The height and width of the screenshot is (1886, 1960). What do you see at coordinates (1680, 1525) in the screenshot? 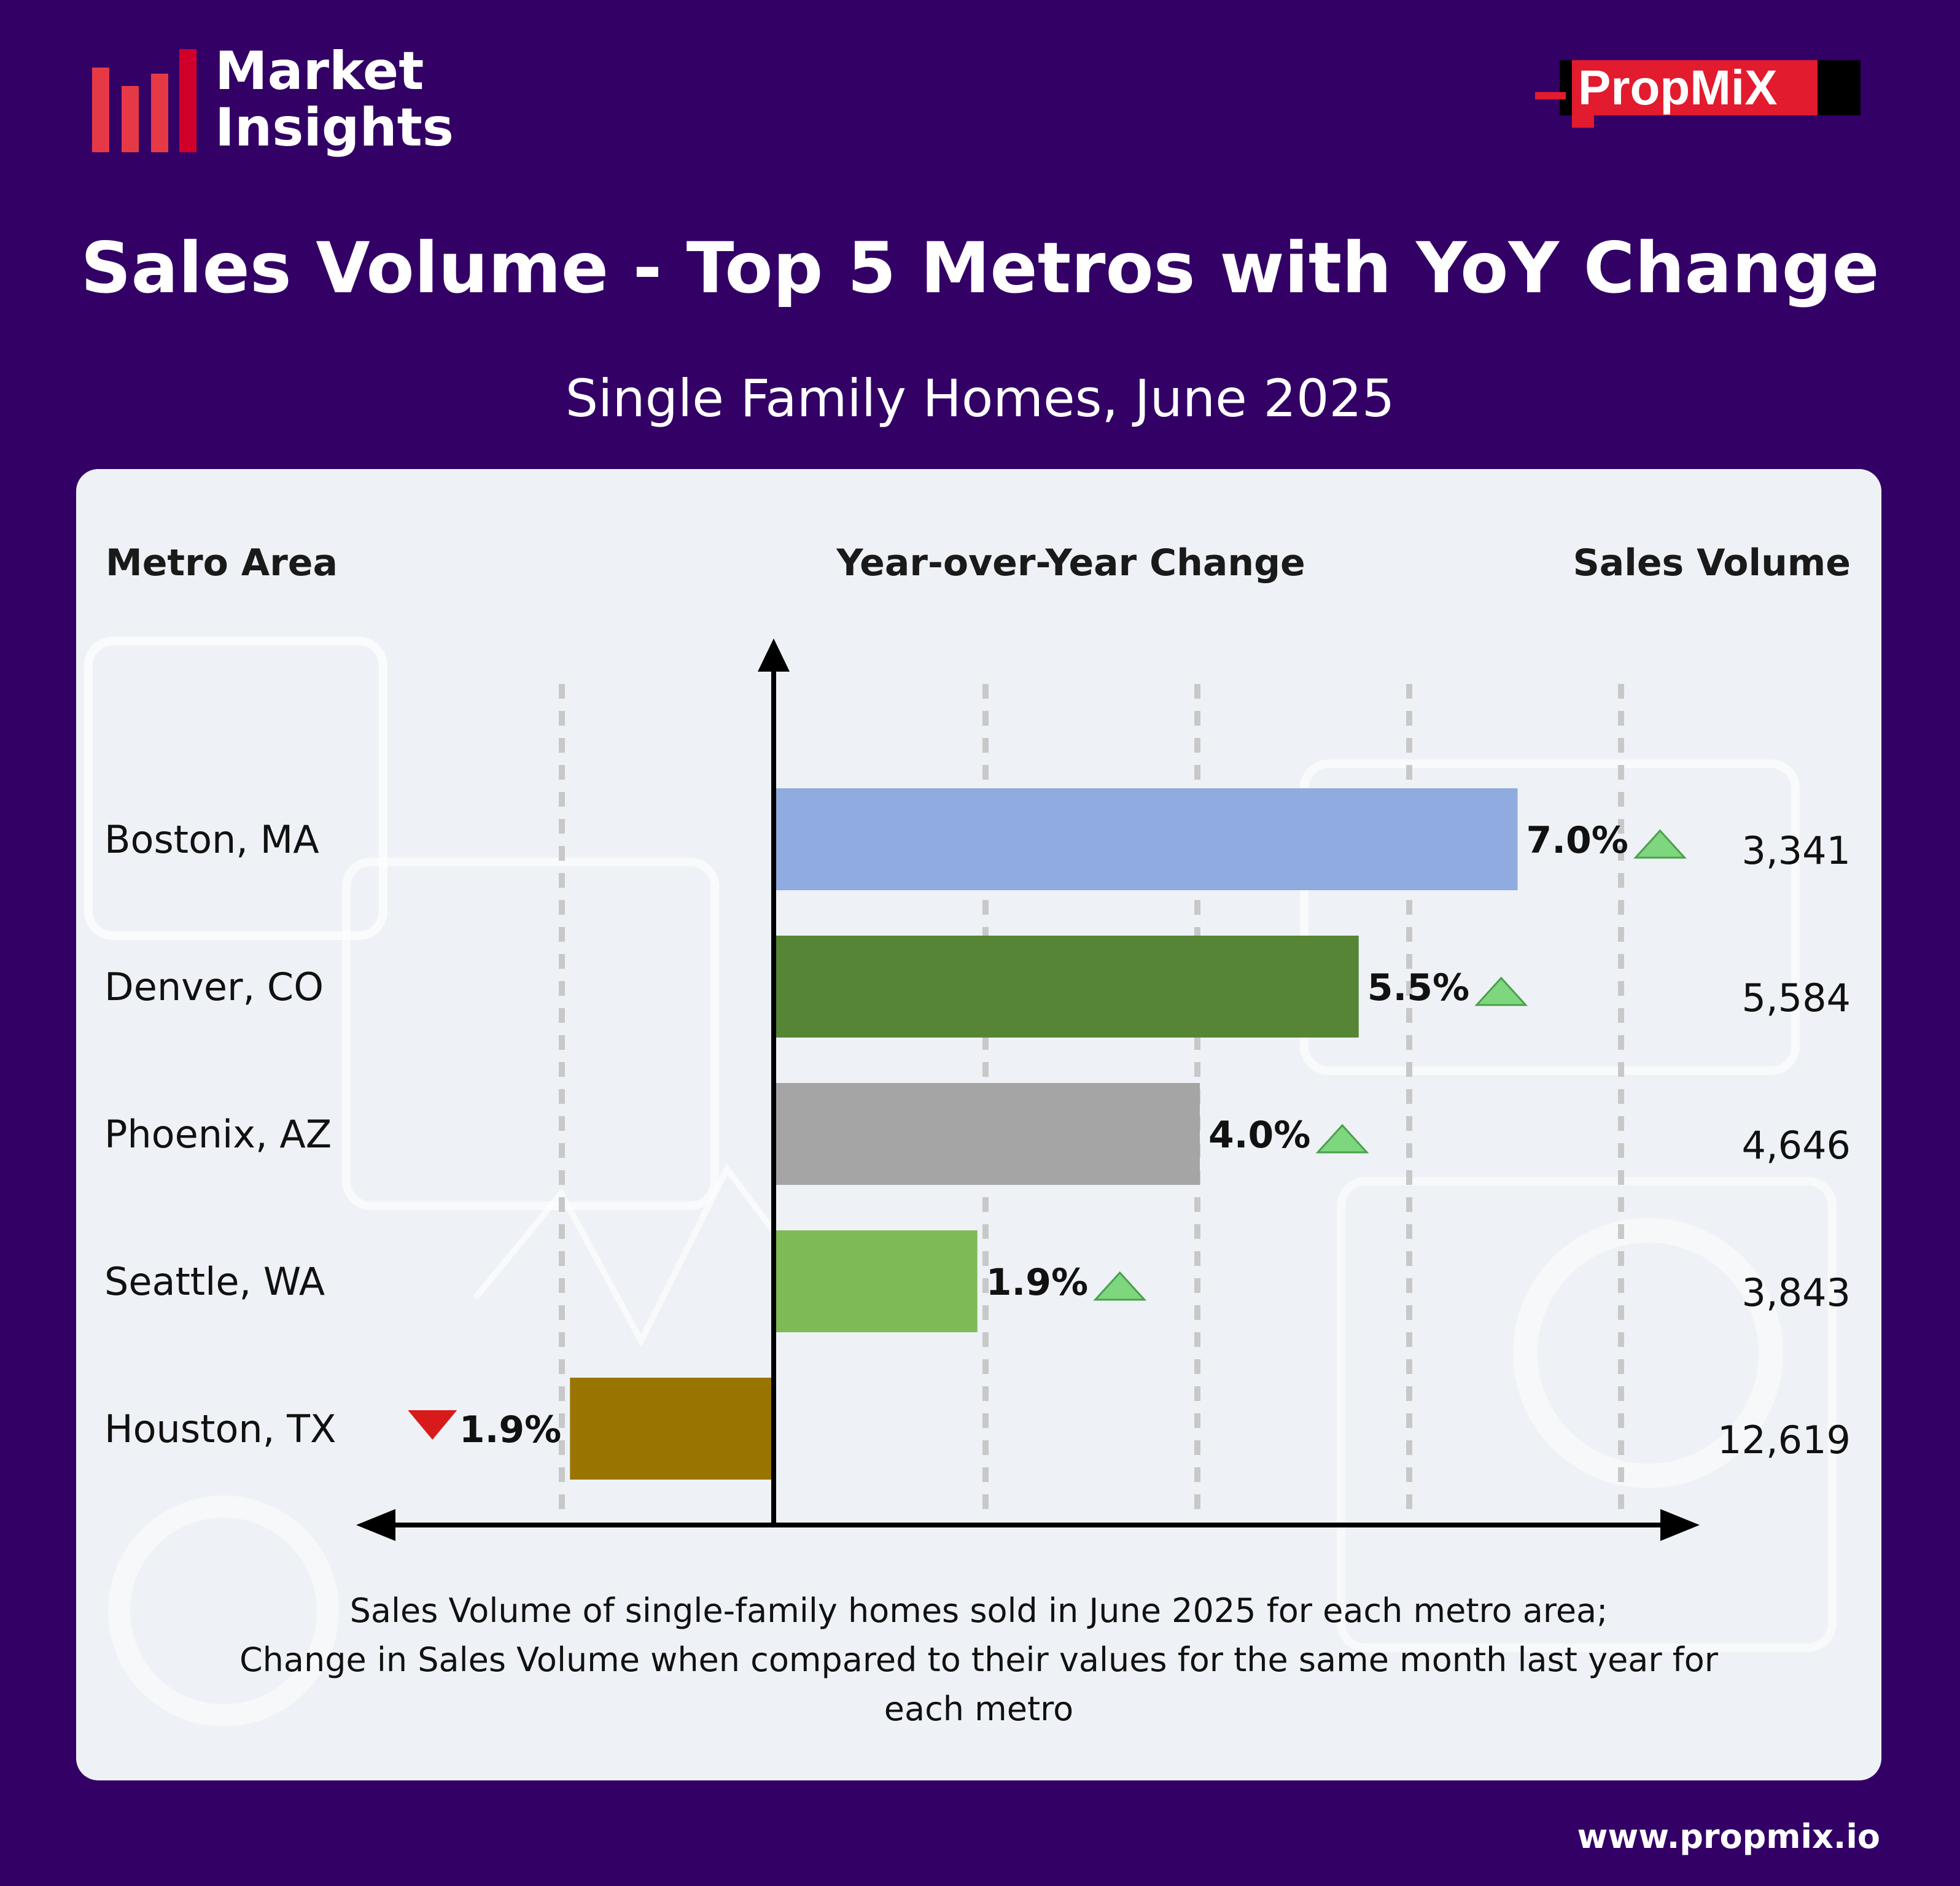
I see `x-axis-right-arrow-icon` at bounding box center [1680, 1525].